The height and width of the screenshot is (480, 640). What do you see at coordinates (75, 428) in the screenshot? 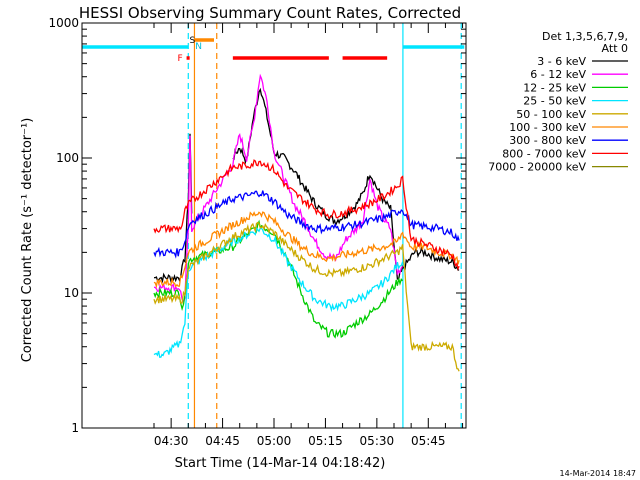
I see `y-tick-label: 1` at bounding box center [75, 428].